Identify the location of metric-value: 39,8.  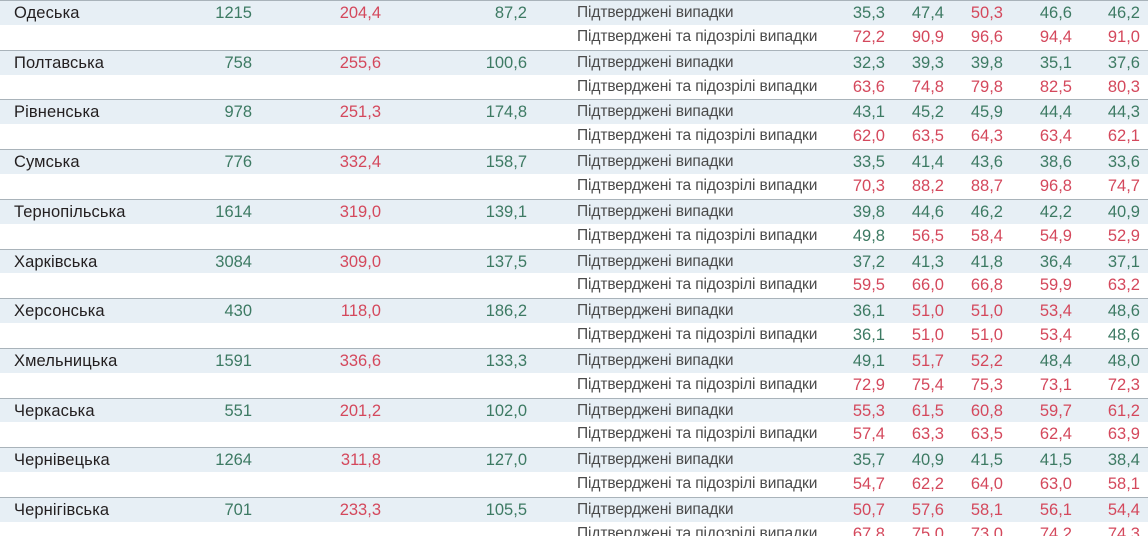
(868, 211).